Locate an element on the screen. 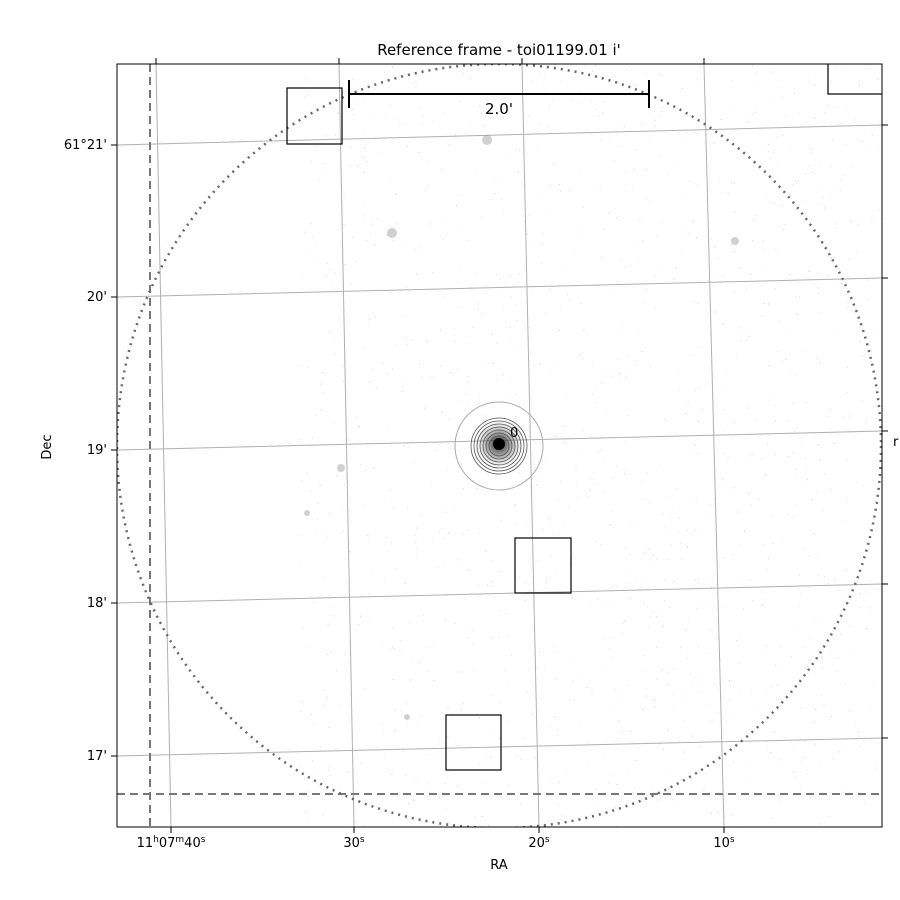 The width and height of the screenshot is (900, 900). y-axis-label: Dec is located at coordinates (47, 446).